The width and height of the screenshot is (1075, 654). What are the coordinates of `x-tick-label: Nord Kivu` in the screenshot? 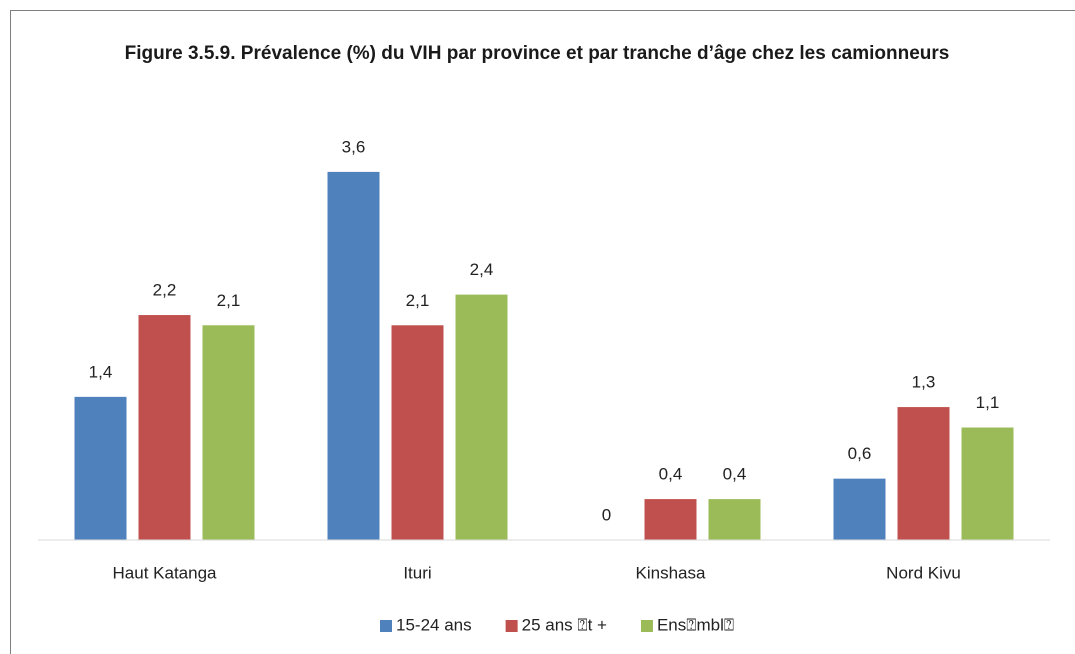 It's located at (923, 572).